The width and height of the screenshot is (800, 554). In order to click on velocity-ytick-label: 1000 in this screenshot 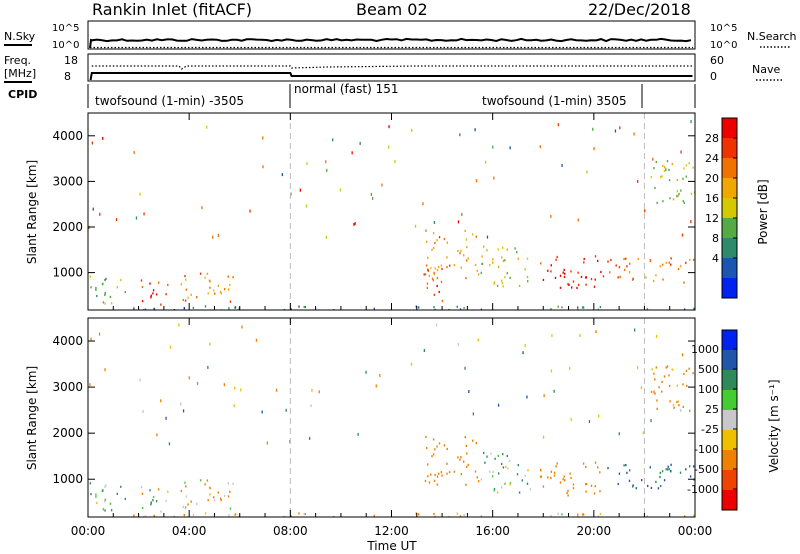, I will do `click(67, 479)`.